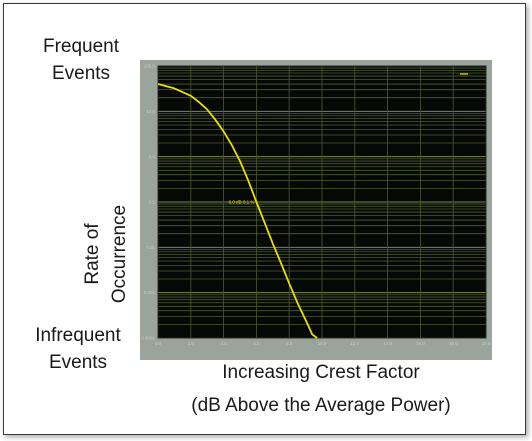 The image size is (532, 441). What do you see at coordinates (150, 66) in the screenshot?
I see `y-tick-label: 100.0` at bounding box center [150, 66].